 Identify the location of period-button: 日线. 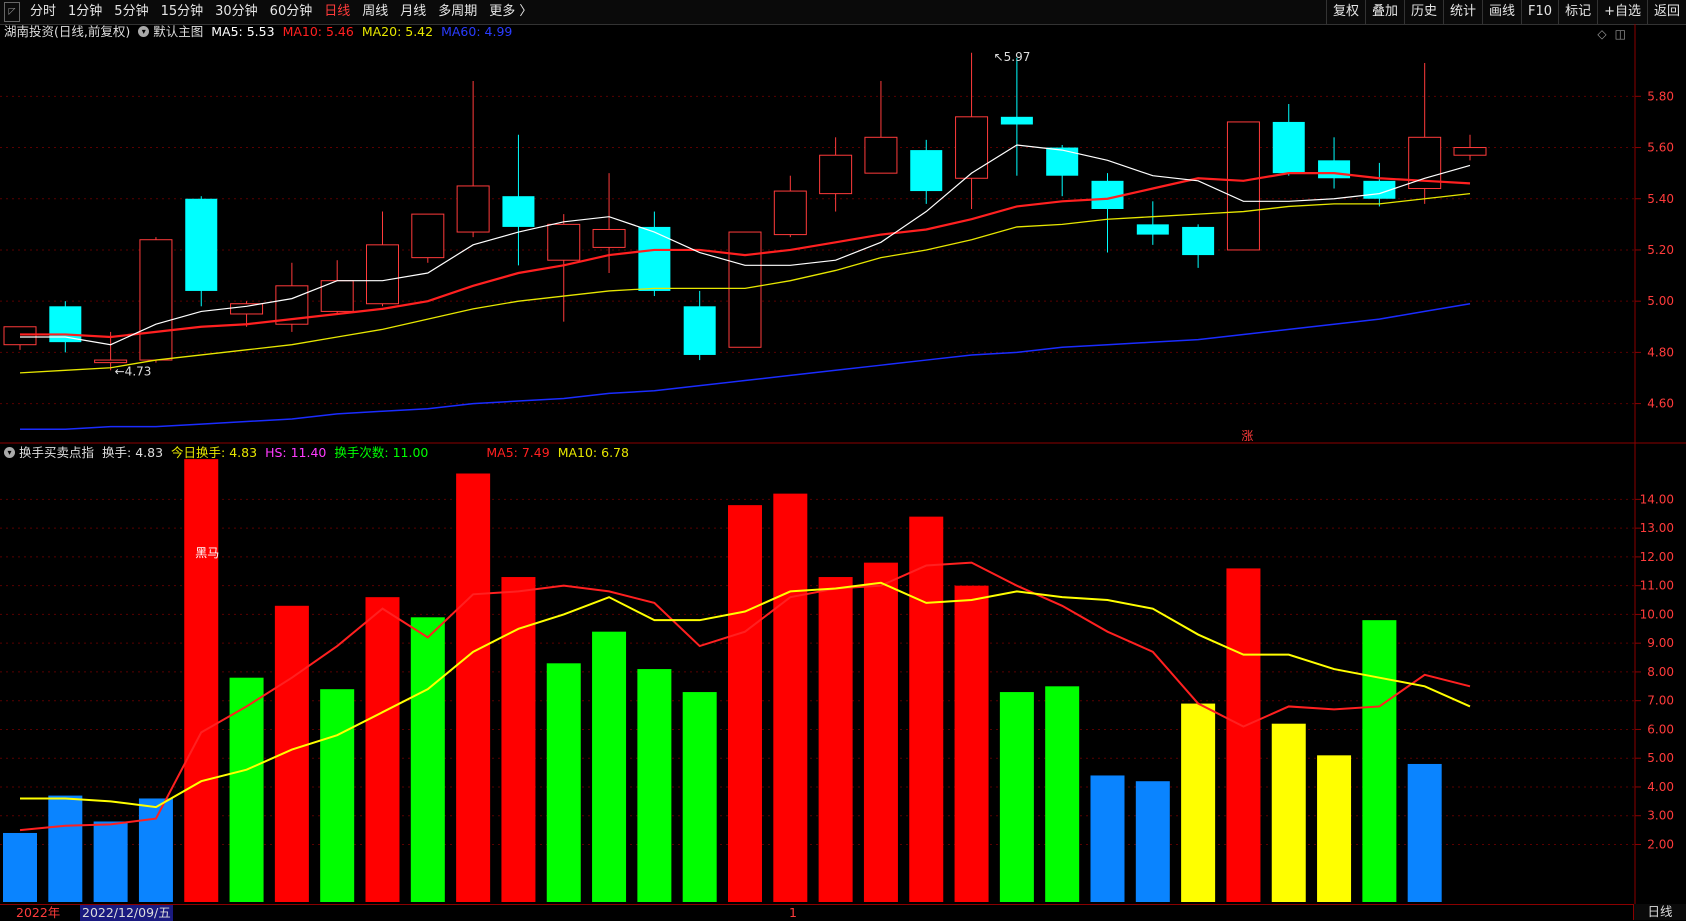
(1659, 912).